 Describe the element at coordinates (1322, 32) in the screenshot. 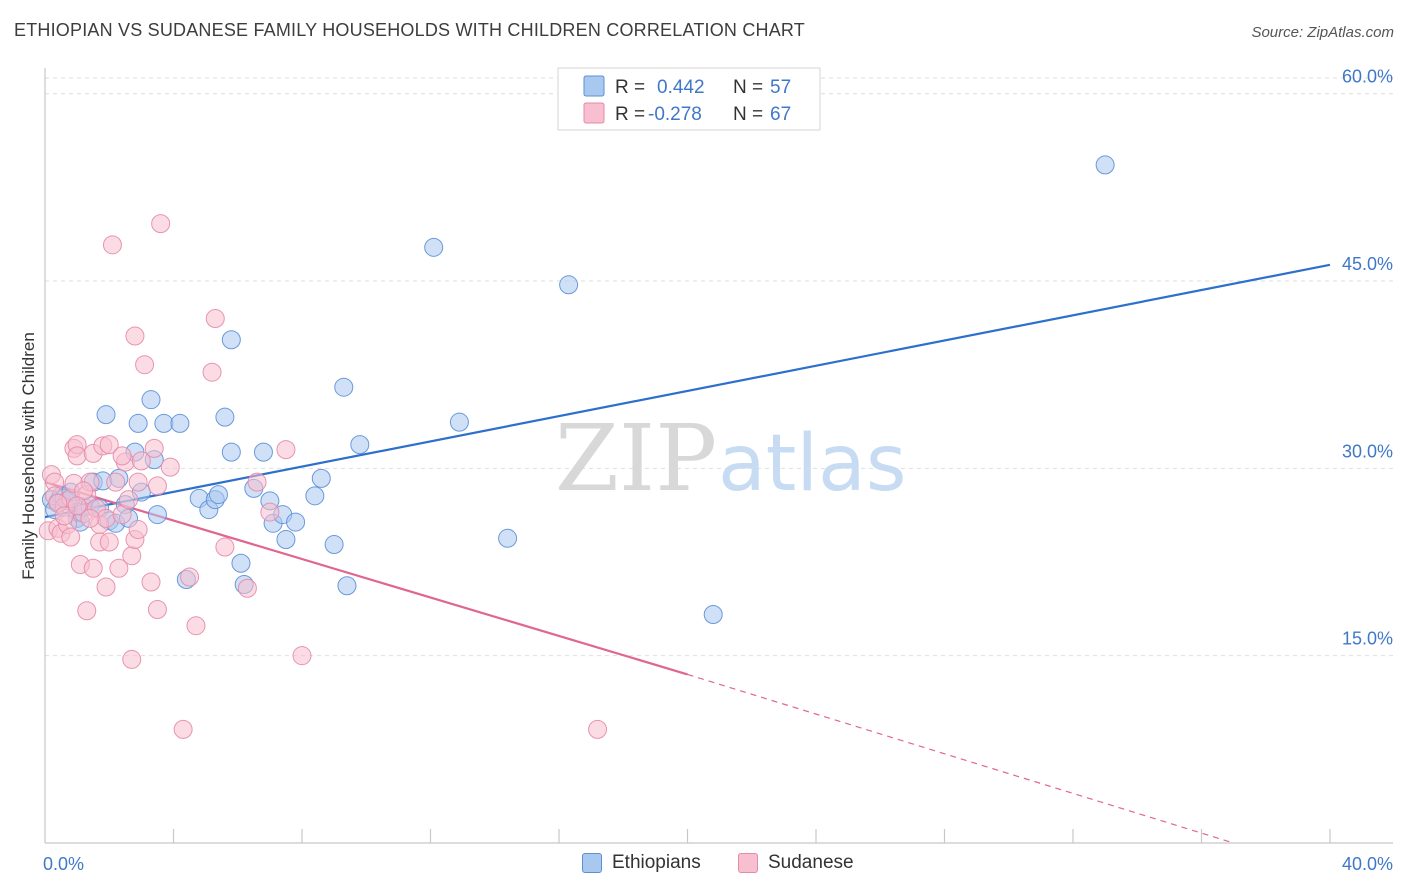

I see `source-label: Source: ZipAtlas.com` at that location.